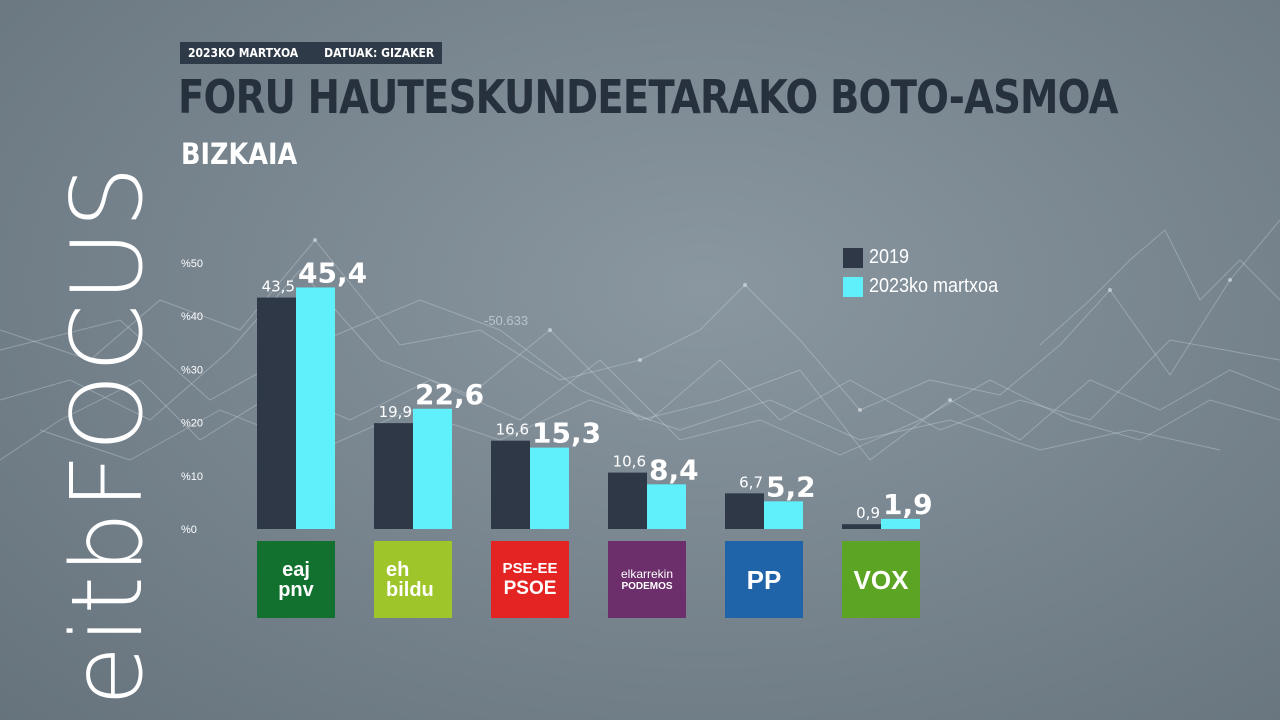  I want to click on value-label-2023: 8,4, so click(674, 469).